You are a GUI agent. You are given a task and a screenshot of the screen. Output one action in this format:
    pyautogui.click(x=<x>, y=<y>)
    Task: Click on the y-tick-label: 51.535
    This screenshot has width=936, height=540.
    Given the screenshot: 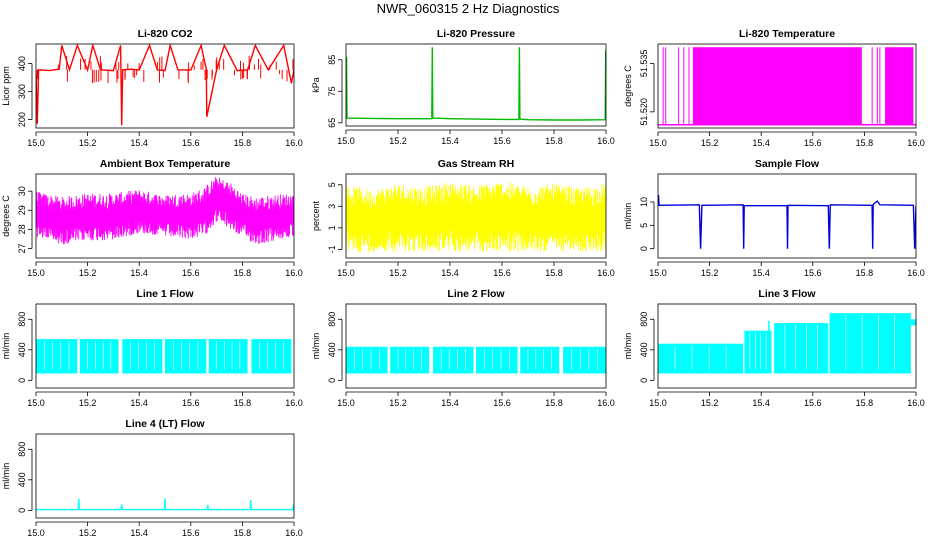 What is the action you would take?
    pyautogui.click(x=644, y=64)
    